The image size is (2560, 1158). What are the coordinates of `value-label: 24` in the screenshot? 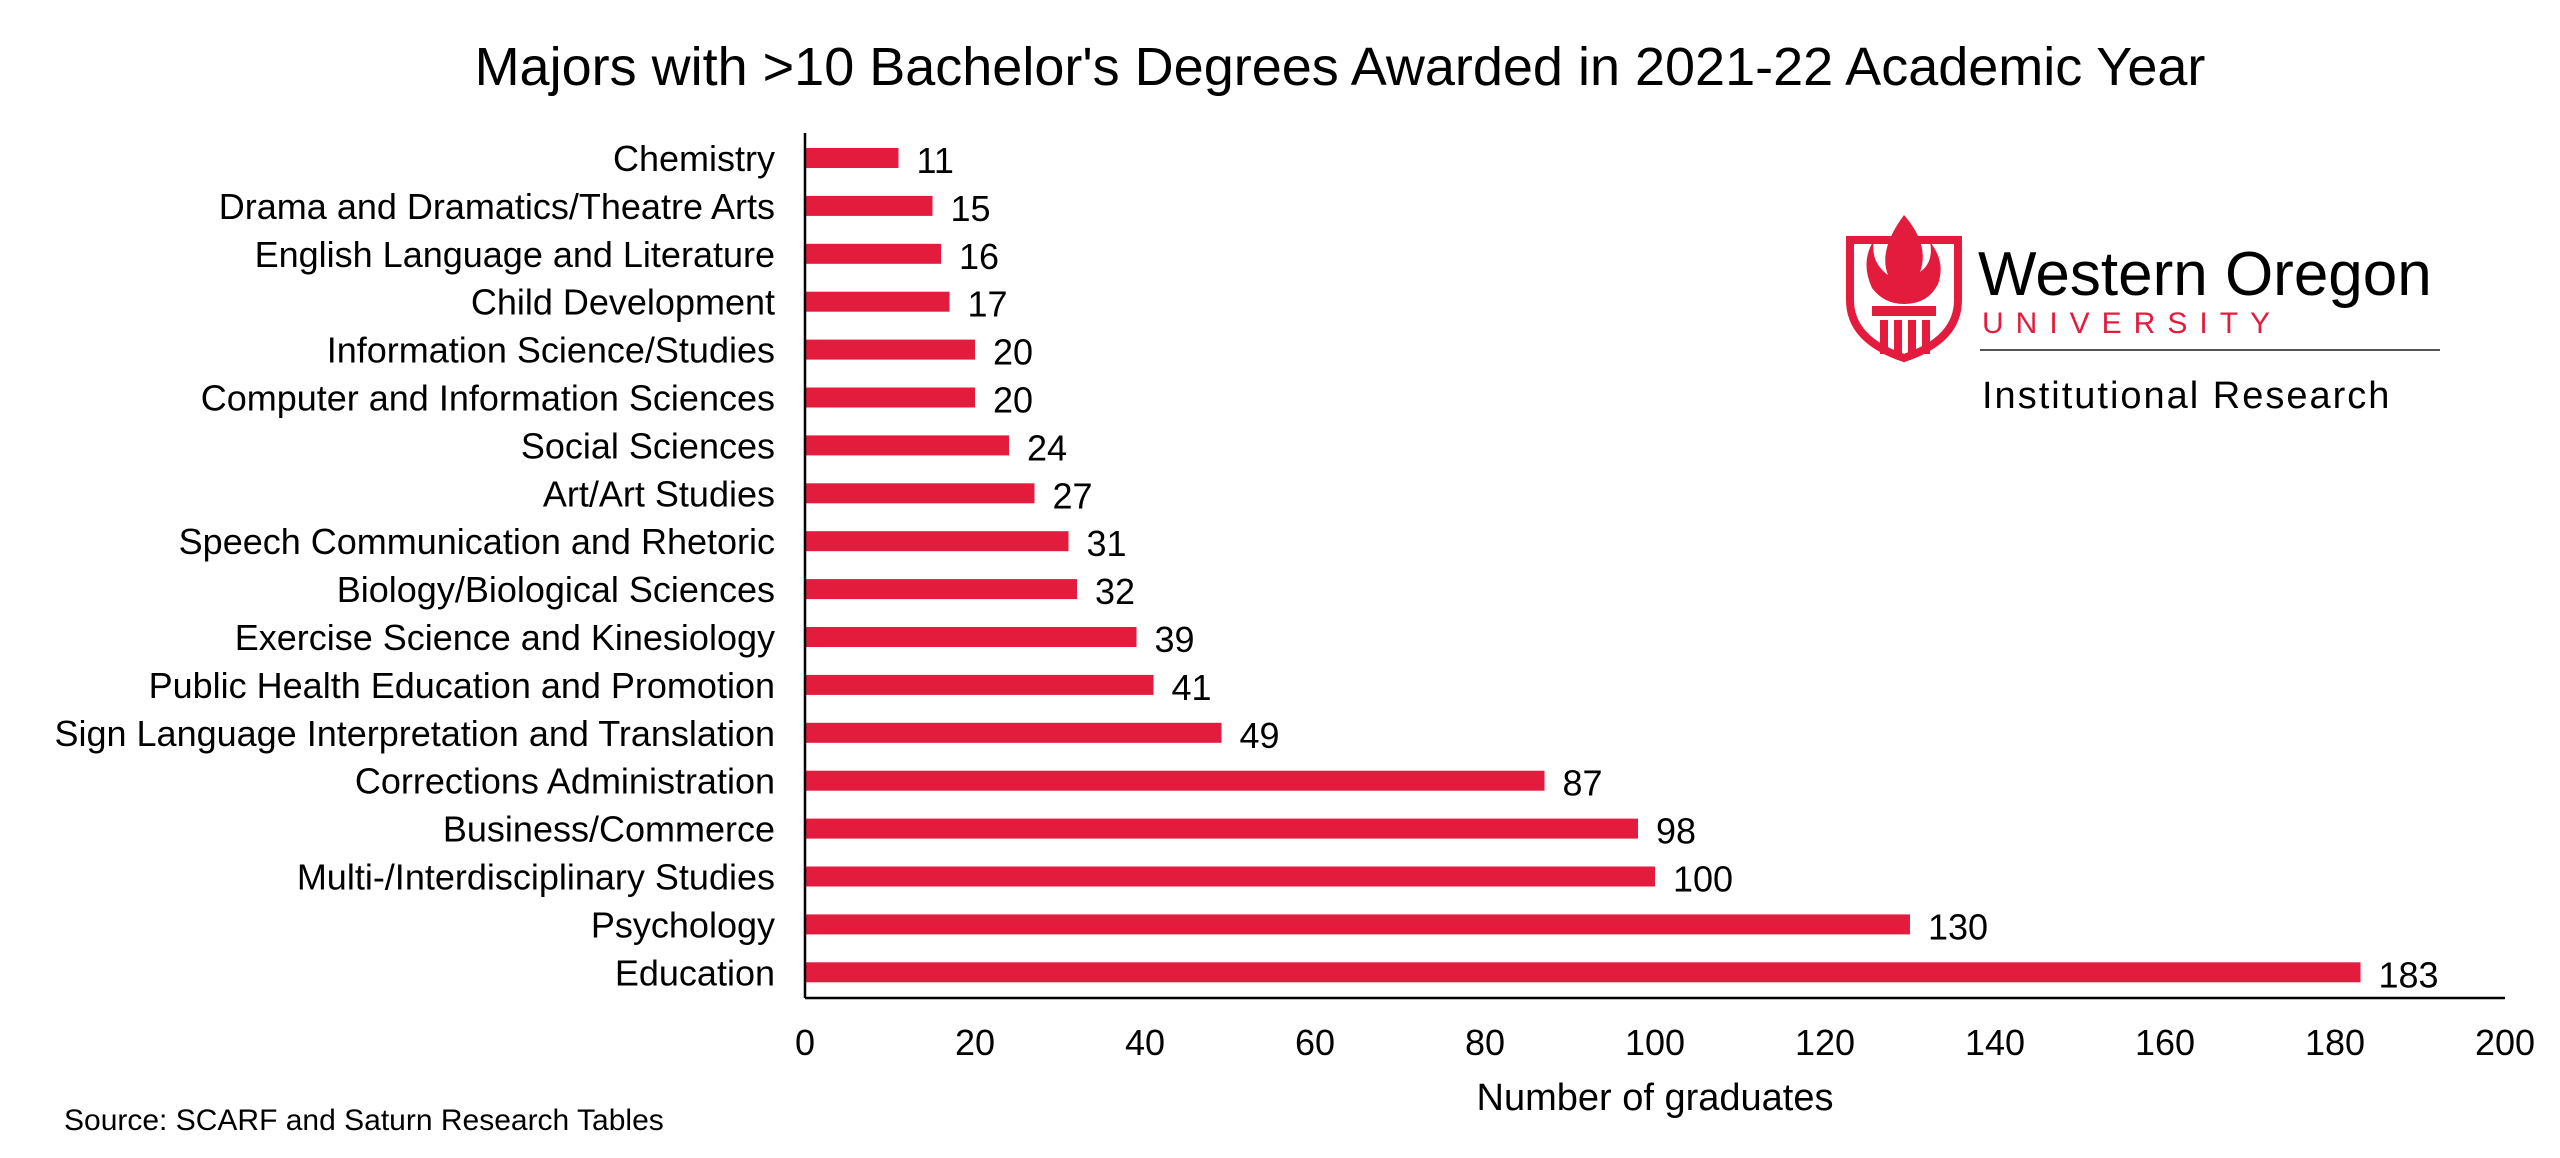 It's located at (1047, 447).